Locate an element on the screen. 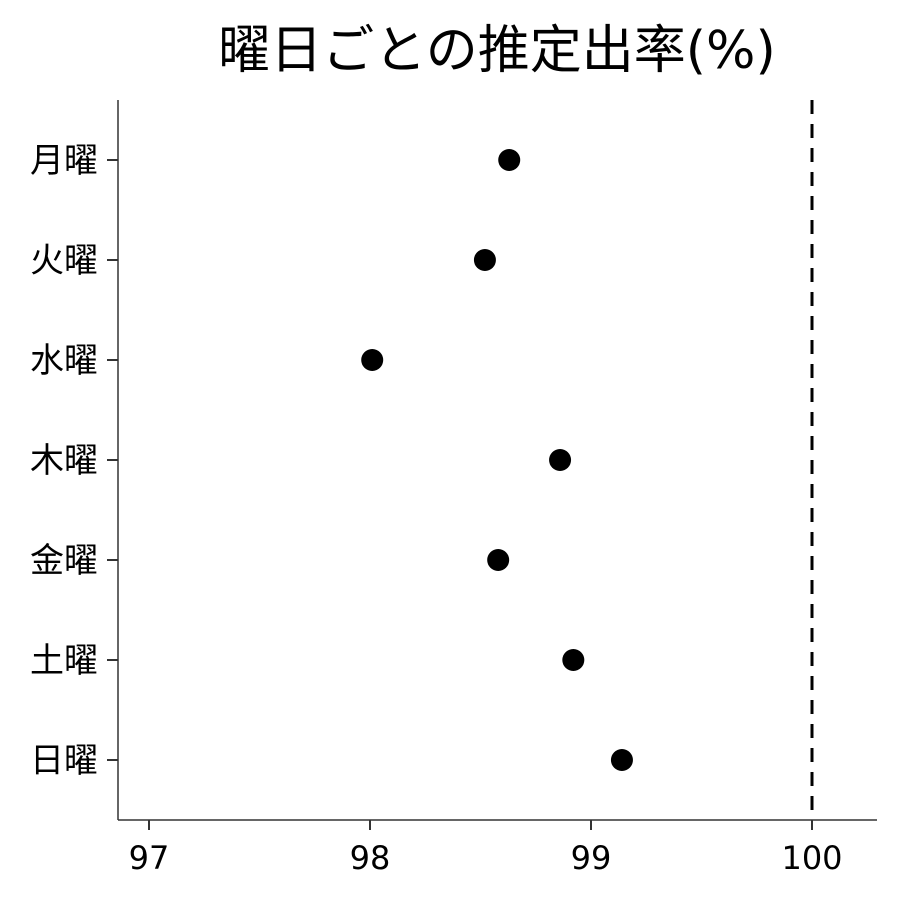 The image size is (900, 900). y-tick-label: 木曜 is located at coordinates (64, 461).